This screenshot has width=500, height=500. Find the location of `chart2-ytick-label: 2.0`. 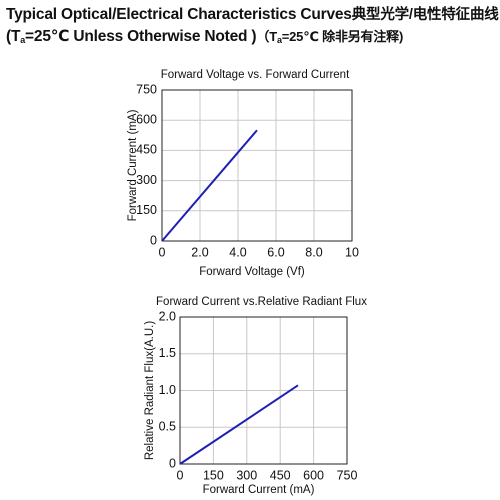

chart2-ytick-label: 2.0 is located at coordinates (167, 316).